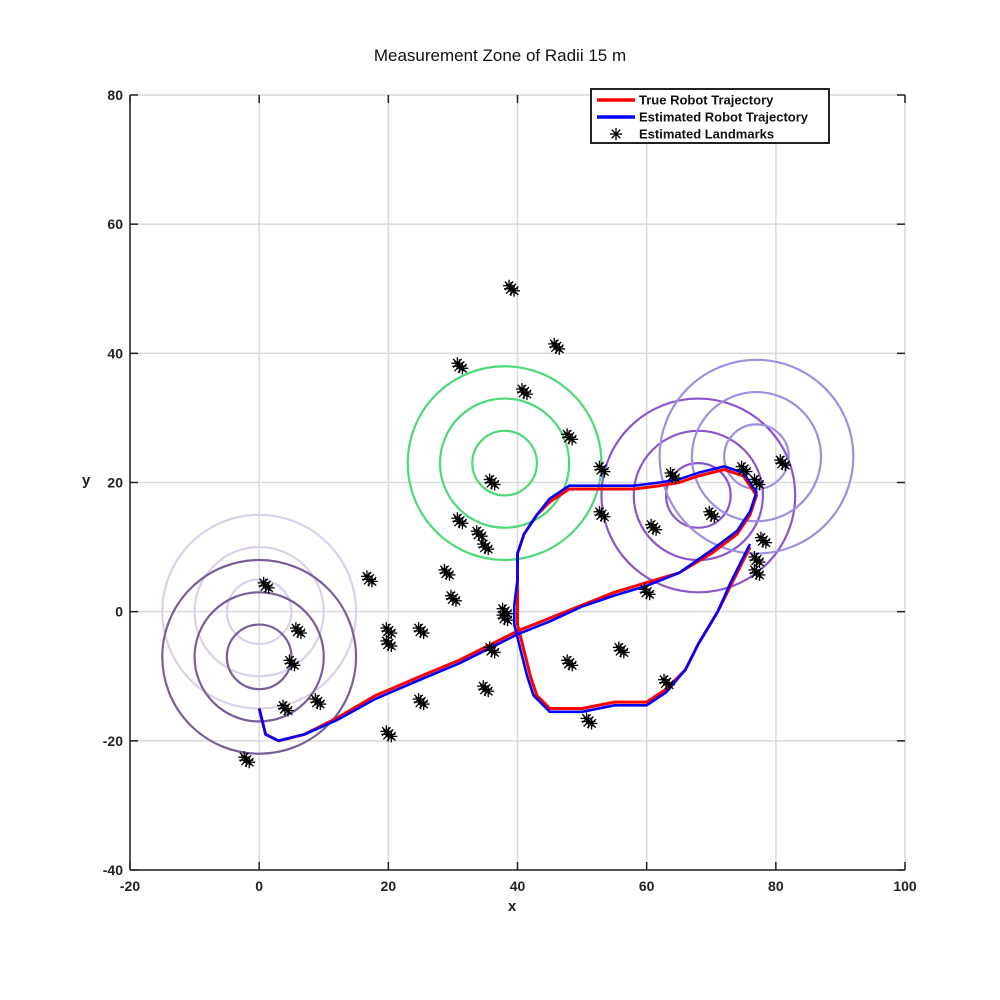 The height and width of the screenshot is (1000, 1000). Describe the element at coordinates (86, 480) in the screenshot. I see `y-axis-label: y` at that location.